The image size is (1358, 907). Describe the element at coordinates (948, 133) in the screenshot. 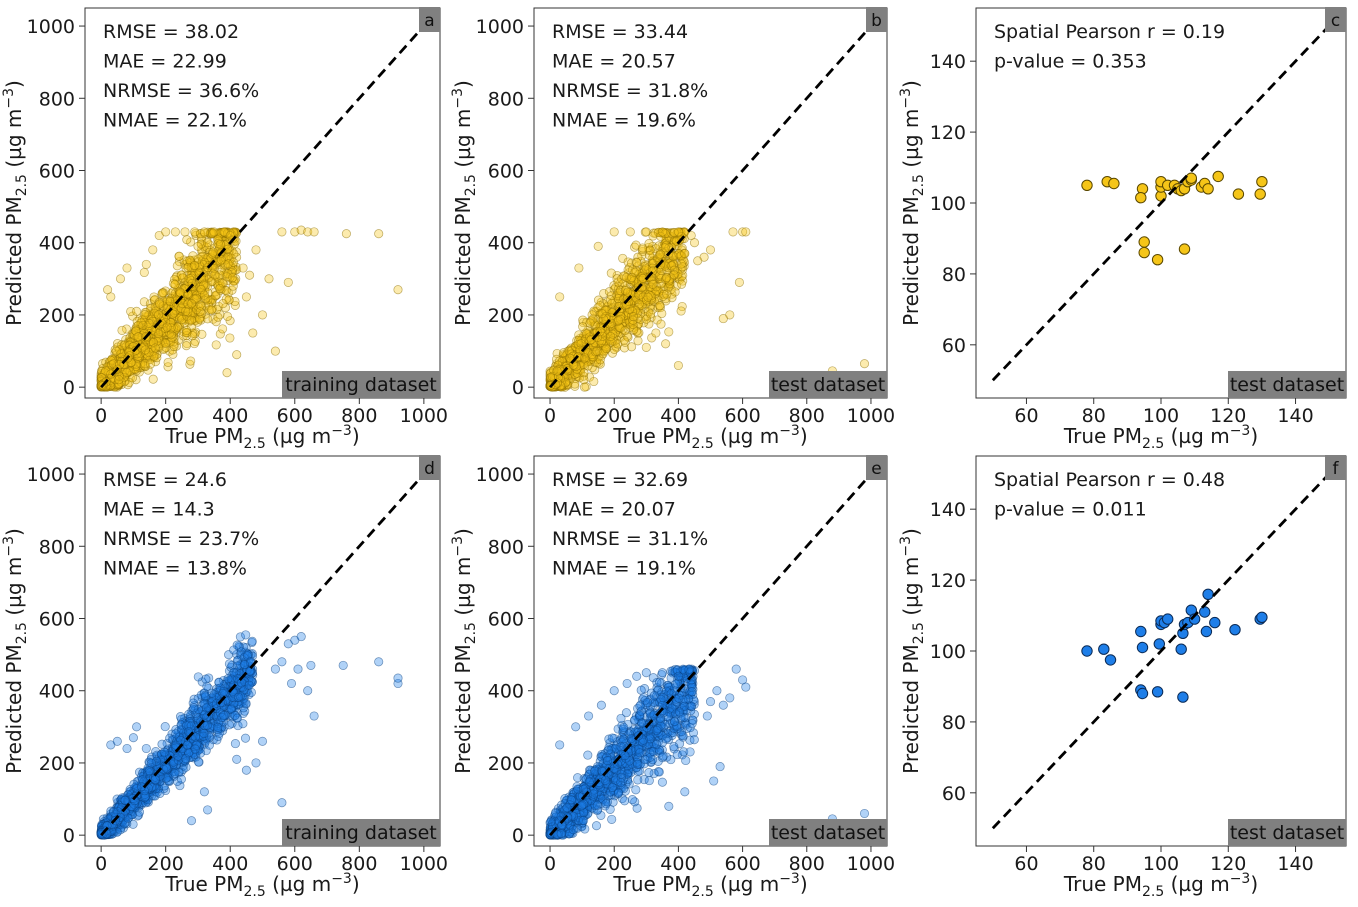

I see `y-tick-label: 120` at that location.